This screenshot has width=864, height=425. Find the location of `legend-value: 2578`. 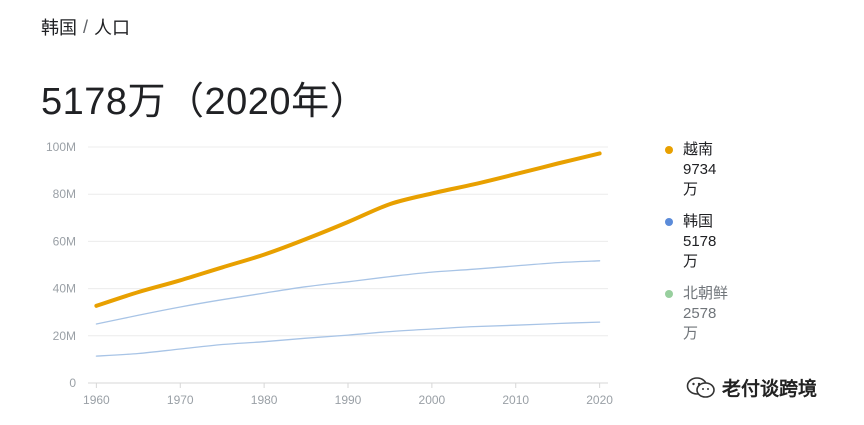

legend-value: 2578 is located at coordinates (700, 313).